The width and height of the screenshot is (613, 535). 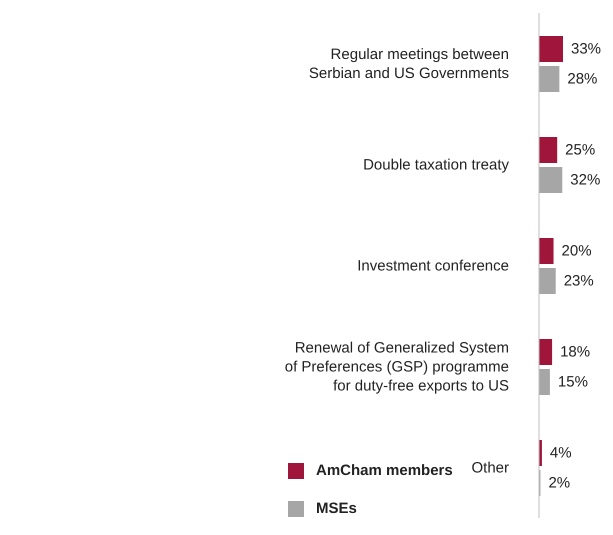 I want to click on y-tick-label: Investment conference, so click(x=433, y=265).